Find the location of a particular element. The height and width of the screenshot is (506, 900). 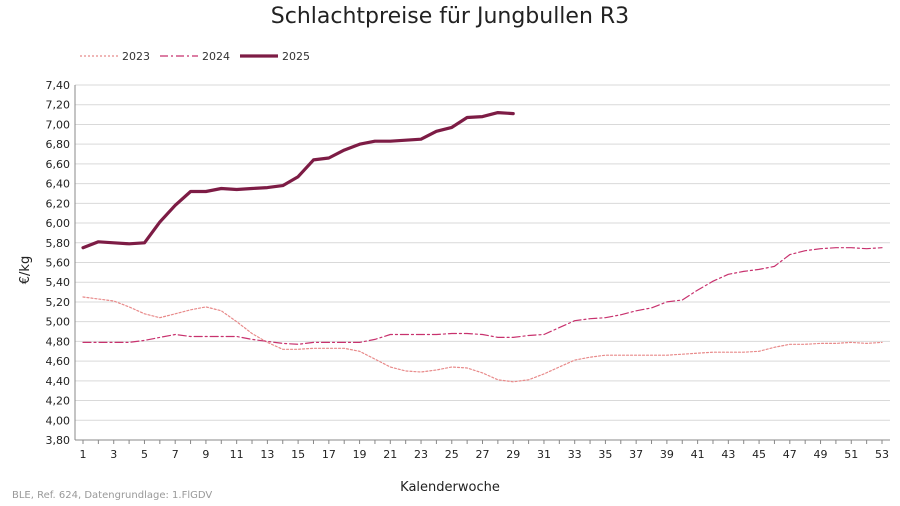

y-tick-label: 5,20 is located at coordinates (58, 302).